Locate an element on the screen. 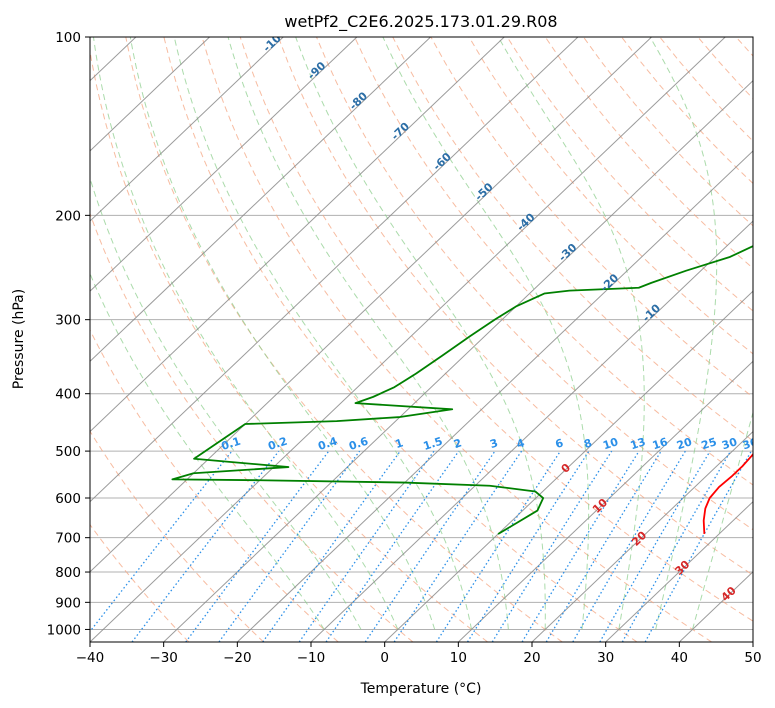 The width and height of the screenshot is (775, 708). mixing-ratio-value-label: 25 is located at coordinates (709, 443).